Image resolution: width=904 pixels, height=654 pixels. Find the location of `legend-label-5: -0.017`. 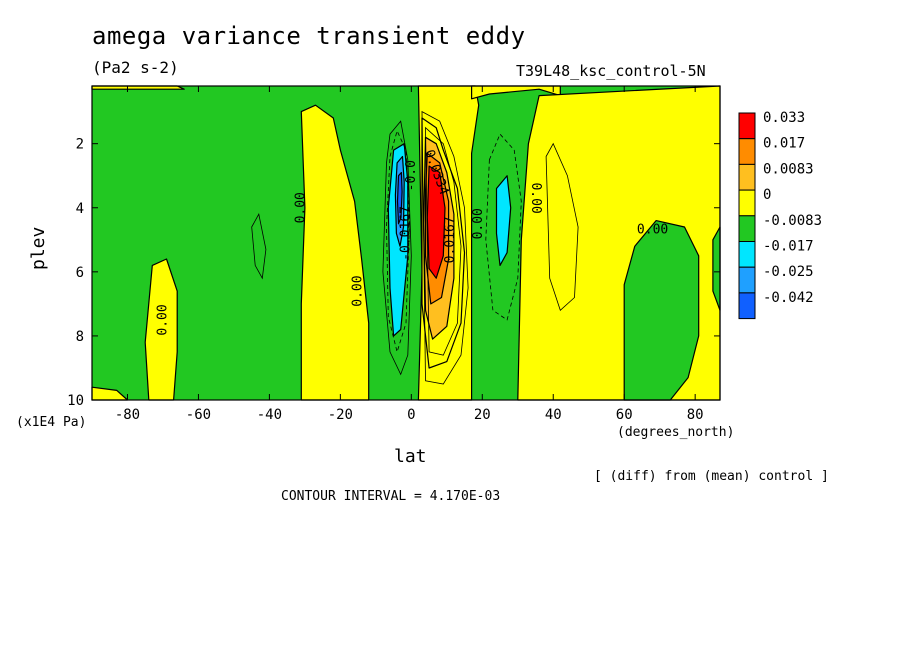

legend-label-5: -0.017 is located at coordinates (788, 247).